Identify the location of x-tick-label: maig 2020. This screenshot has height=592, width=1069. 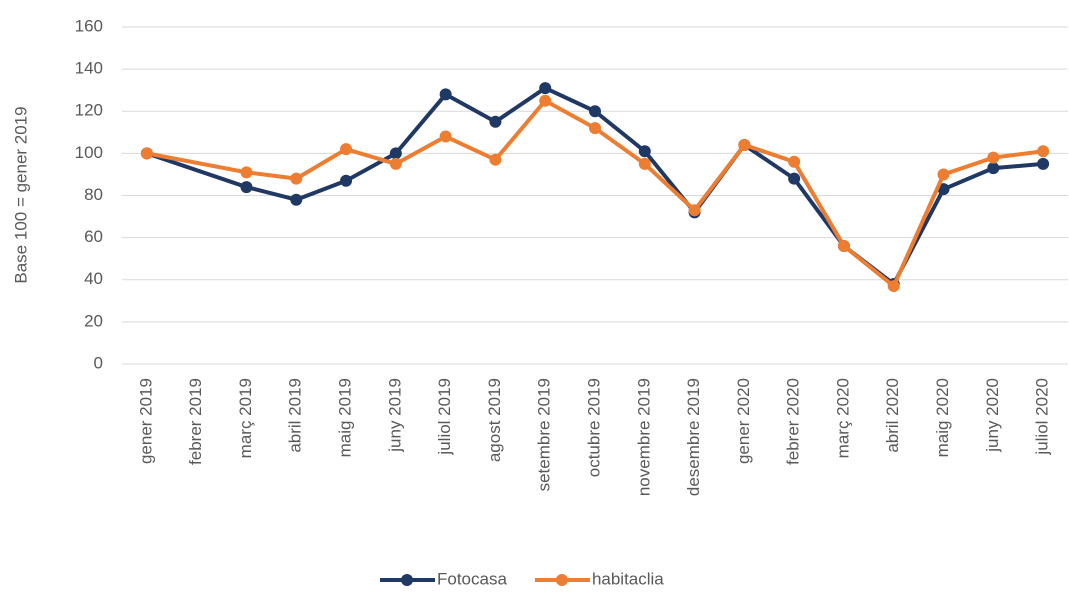
(942, 417).